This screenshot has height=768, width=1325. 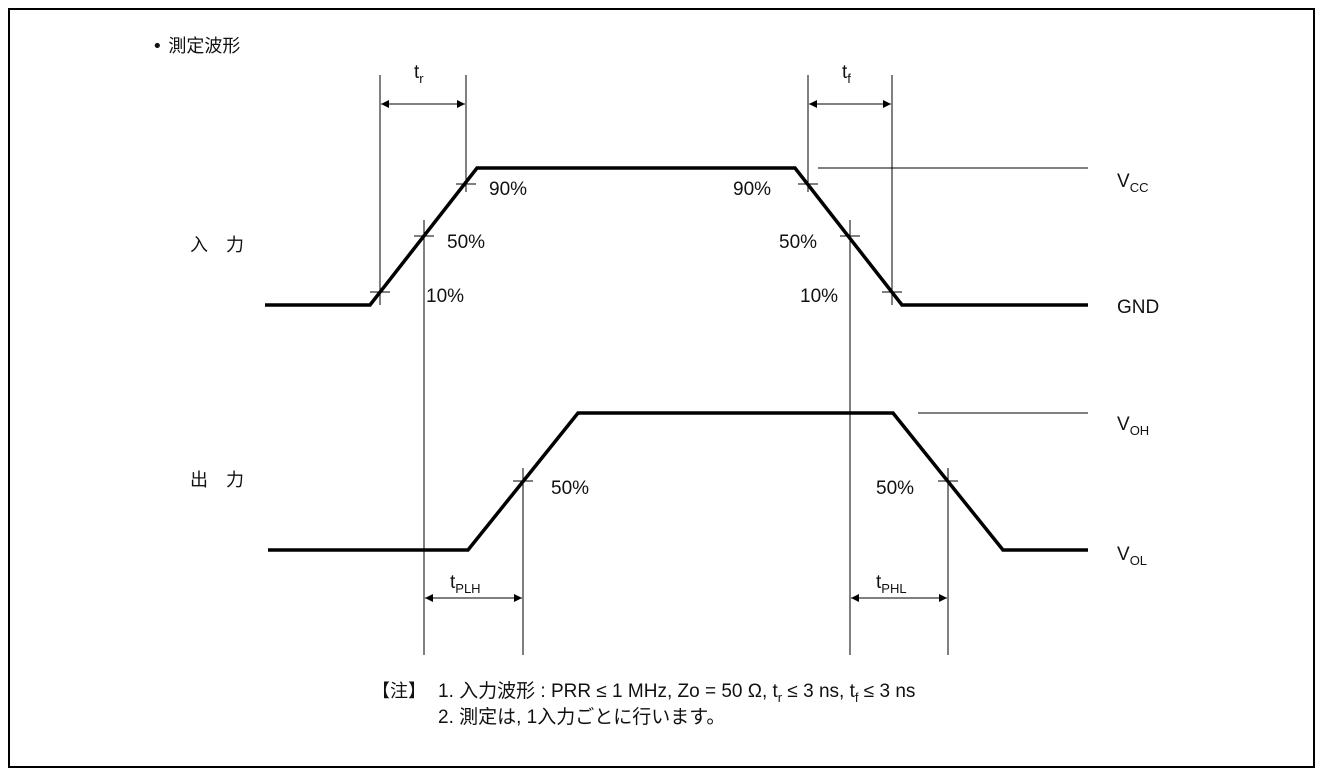 I want to click on note-head: 【注】, so click(x=399, y=691).